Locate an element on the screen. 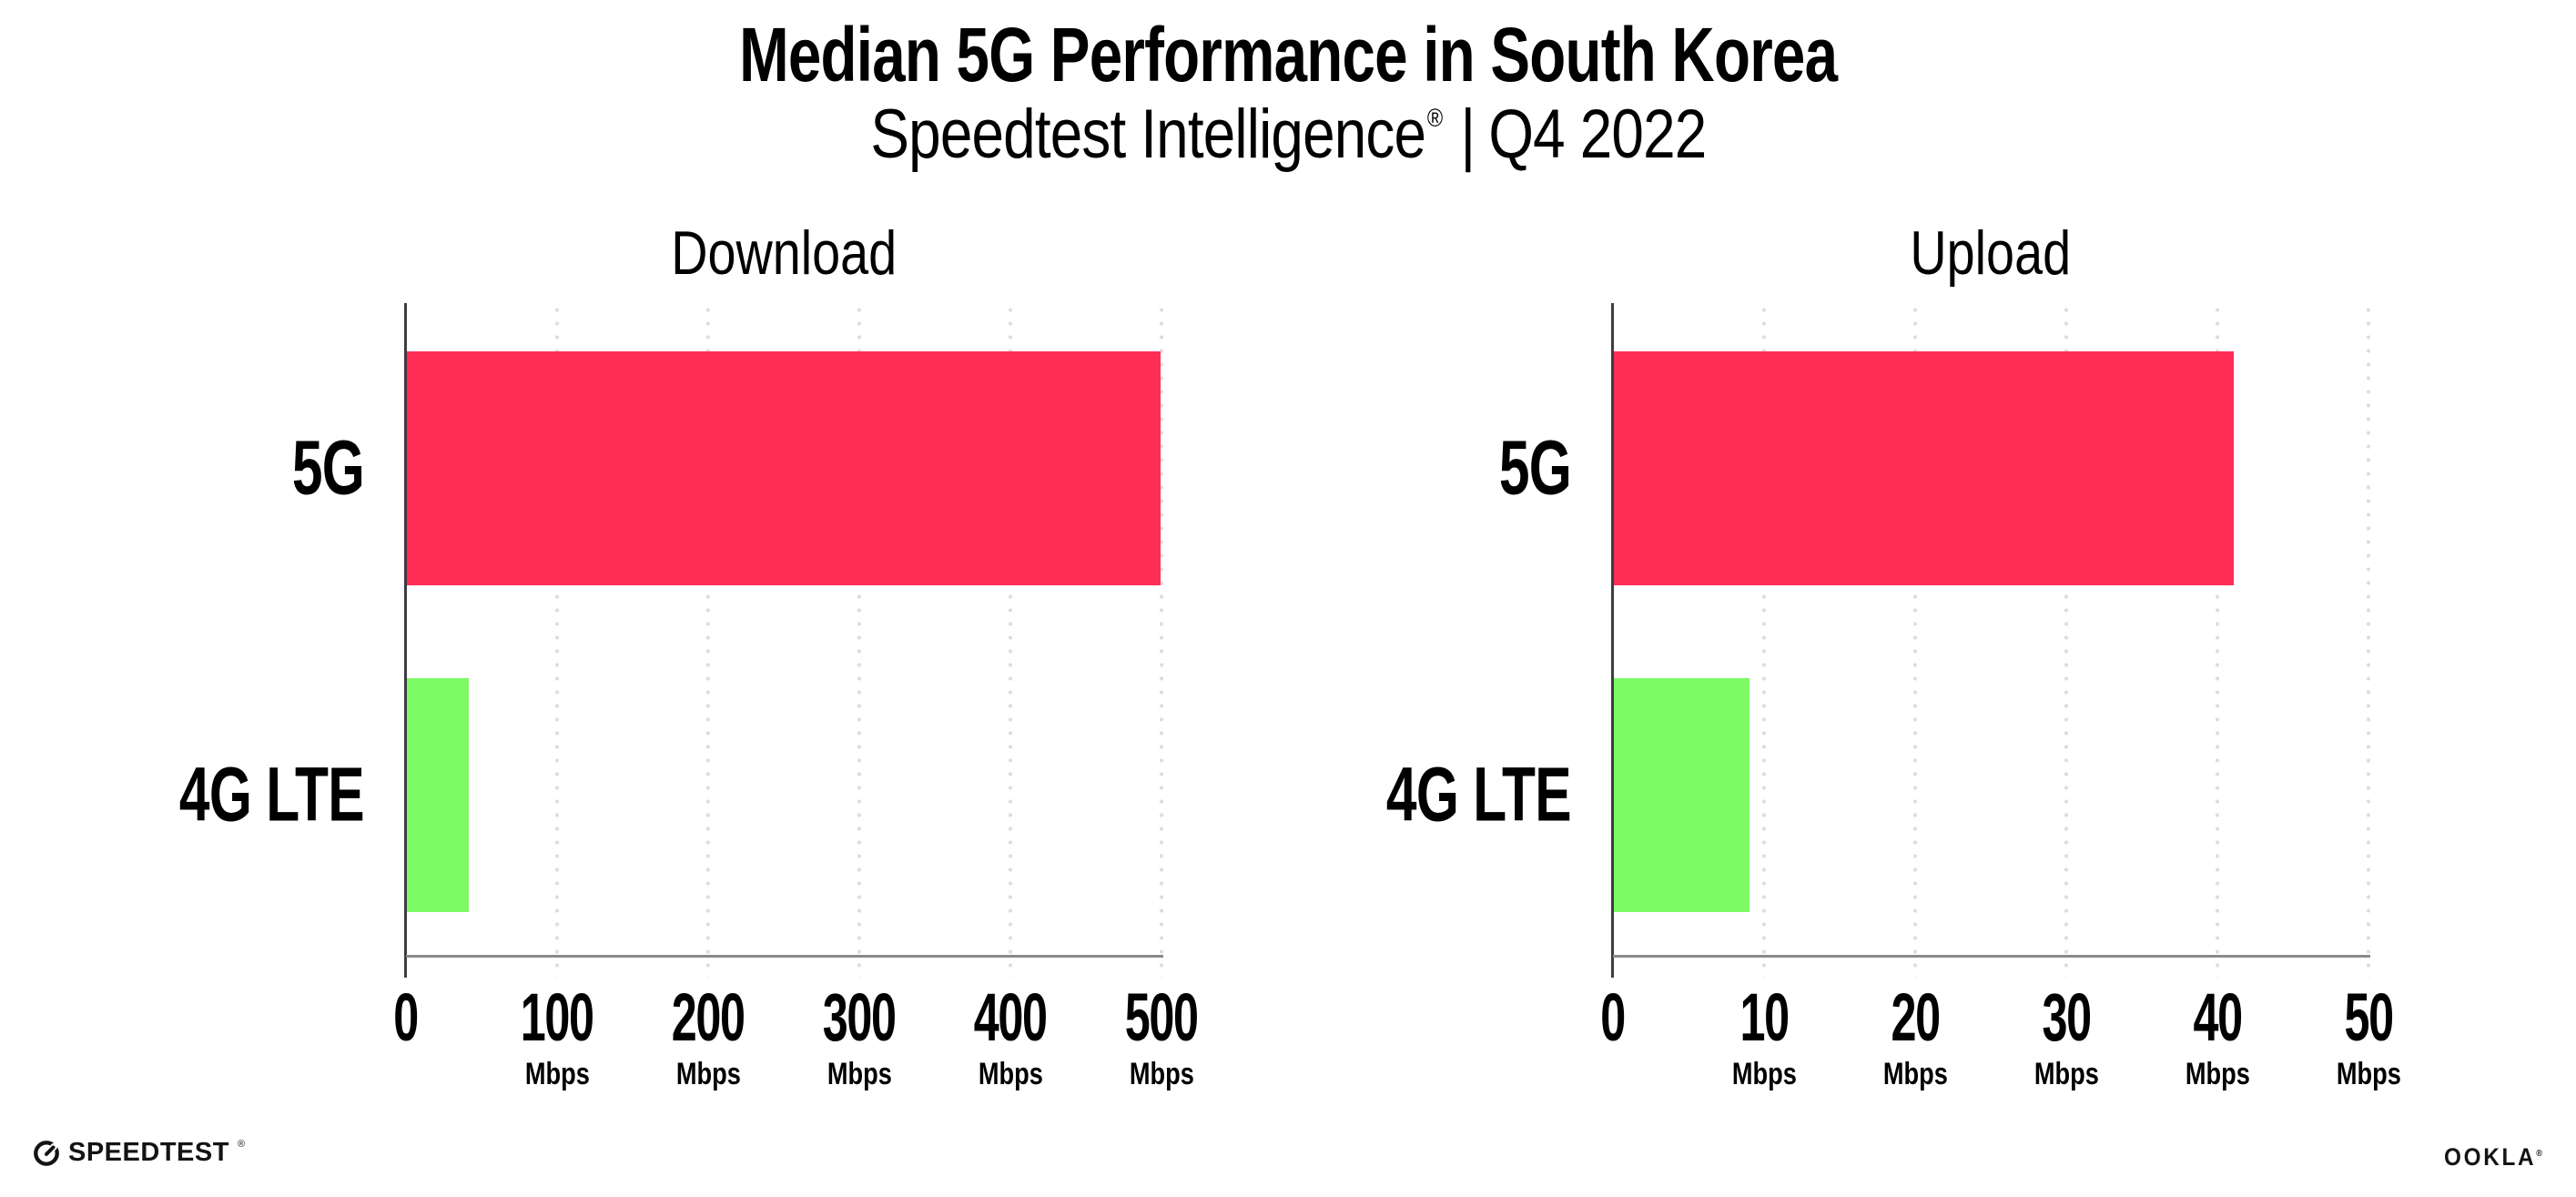  ookla-logo: OOKLA® is located at coordinates (2487, 1157).